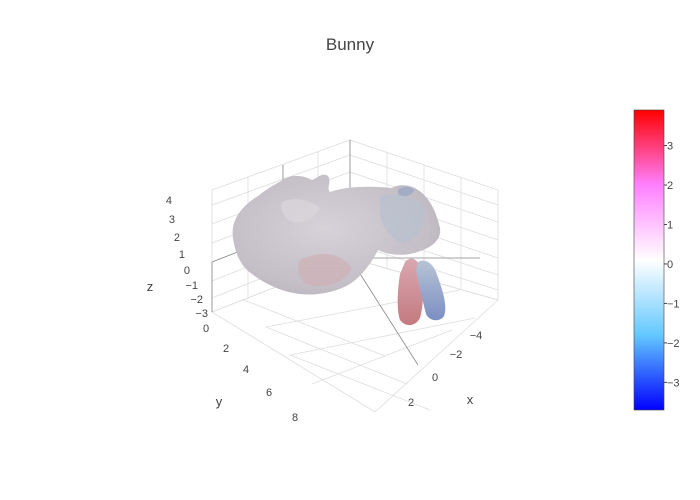 Image resolution: width=700 pixels, height=500 pixels. Describe the element at coordinates (456, 355) in the screenshot. I see `x-tick: −2` at that location.